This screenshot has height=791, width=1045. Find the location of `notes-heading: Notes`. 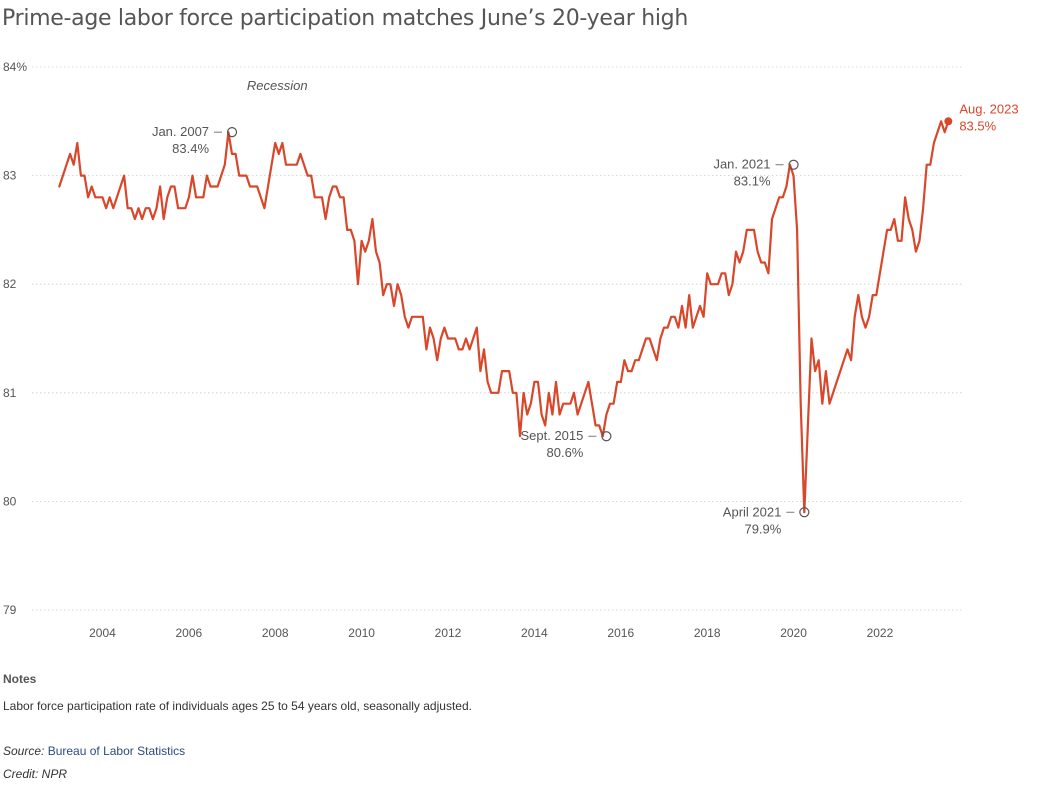

notes-heading: Notes is located at coordinates (20, 679).